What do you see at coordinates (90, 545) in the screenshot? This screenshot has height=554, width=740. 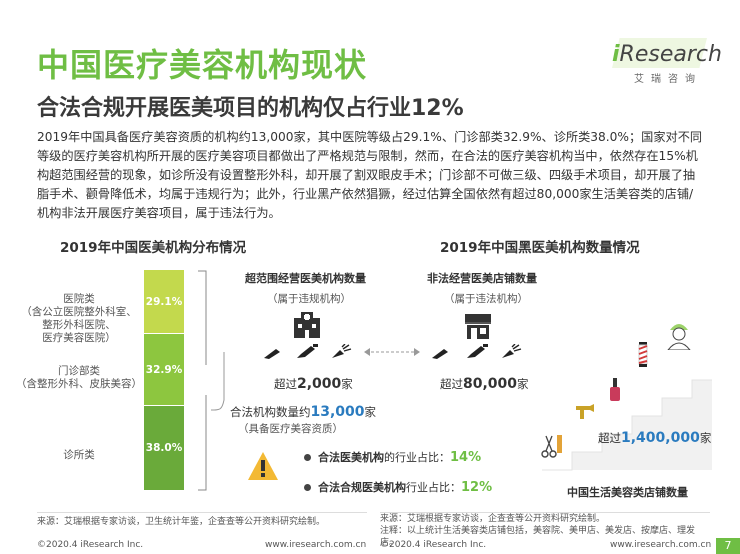 I see `copyright-left: ©2020.4 iResearch Inc.` at bounding box center [90, 545].